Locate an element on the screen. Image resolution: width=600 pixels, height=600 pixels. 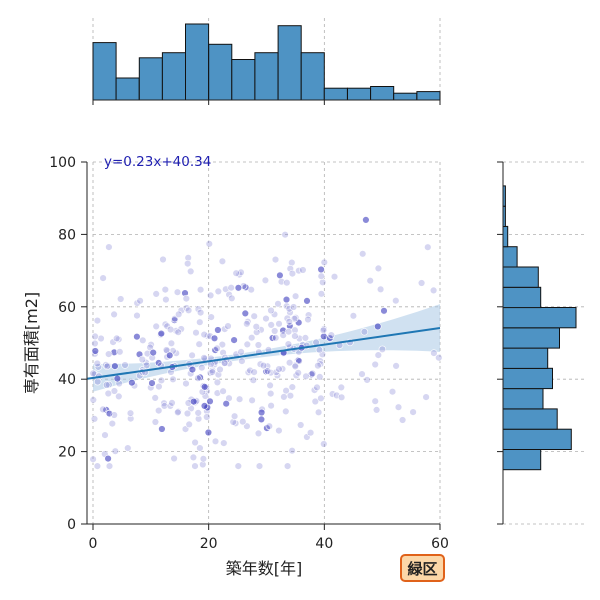
top-histogram-ticks is located at coordinates (266, 102).